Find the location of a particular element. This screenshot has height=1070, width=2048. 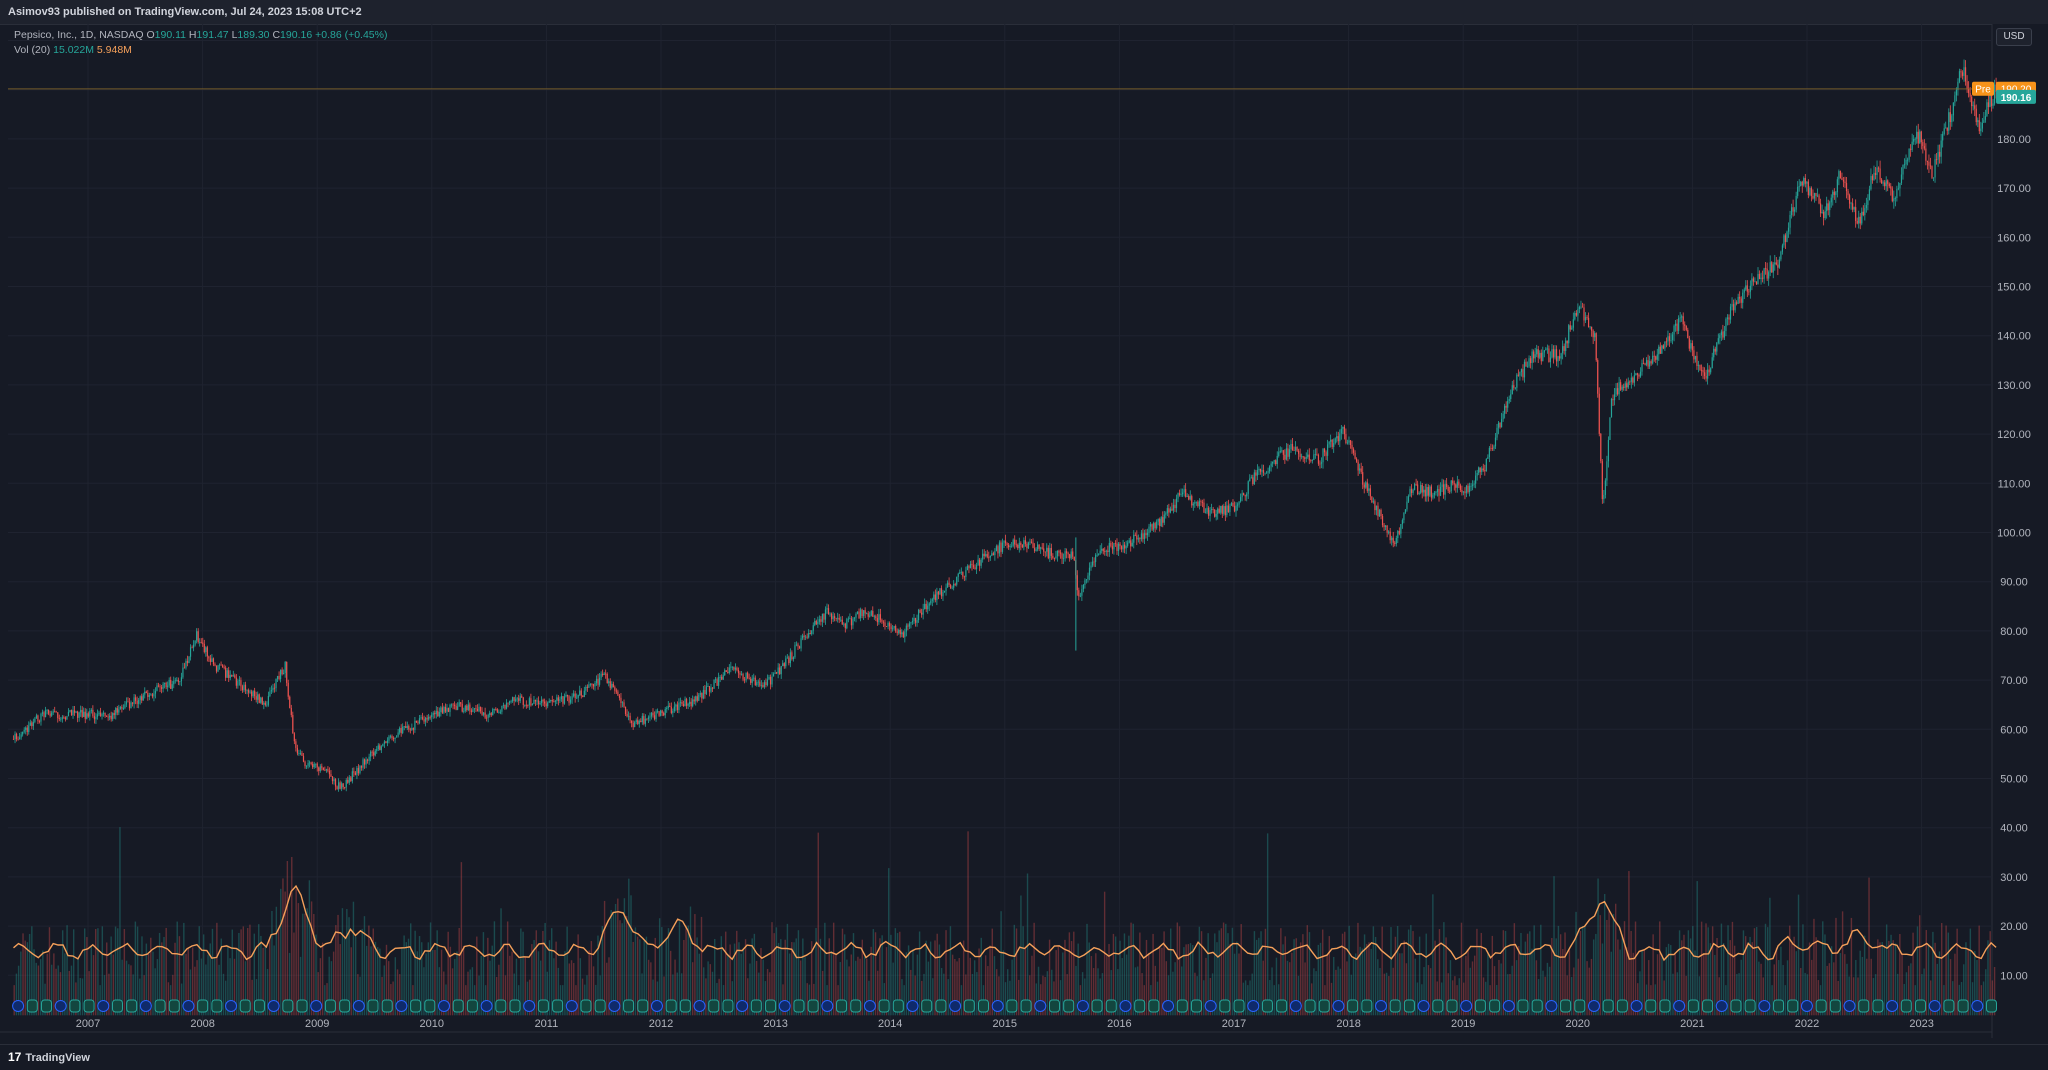

symbol-name: Pepsico, Inc., 1D, NASDAQ is located at coordinates (79, 35).